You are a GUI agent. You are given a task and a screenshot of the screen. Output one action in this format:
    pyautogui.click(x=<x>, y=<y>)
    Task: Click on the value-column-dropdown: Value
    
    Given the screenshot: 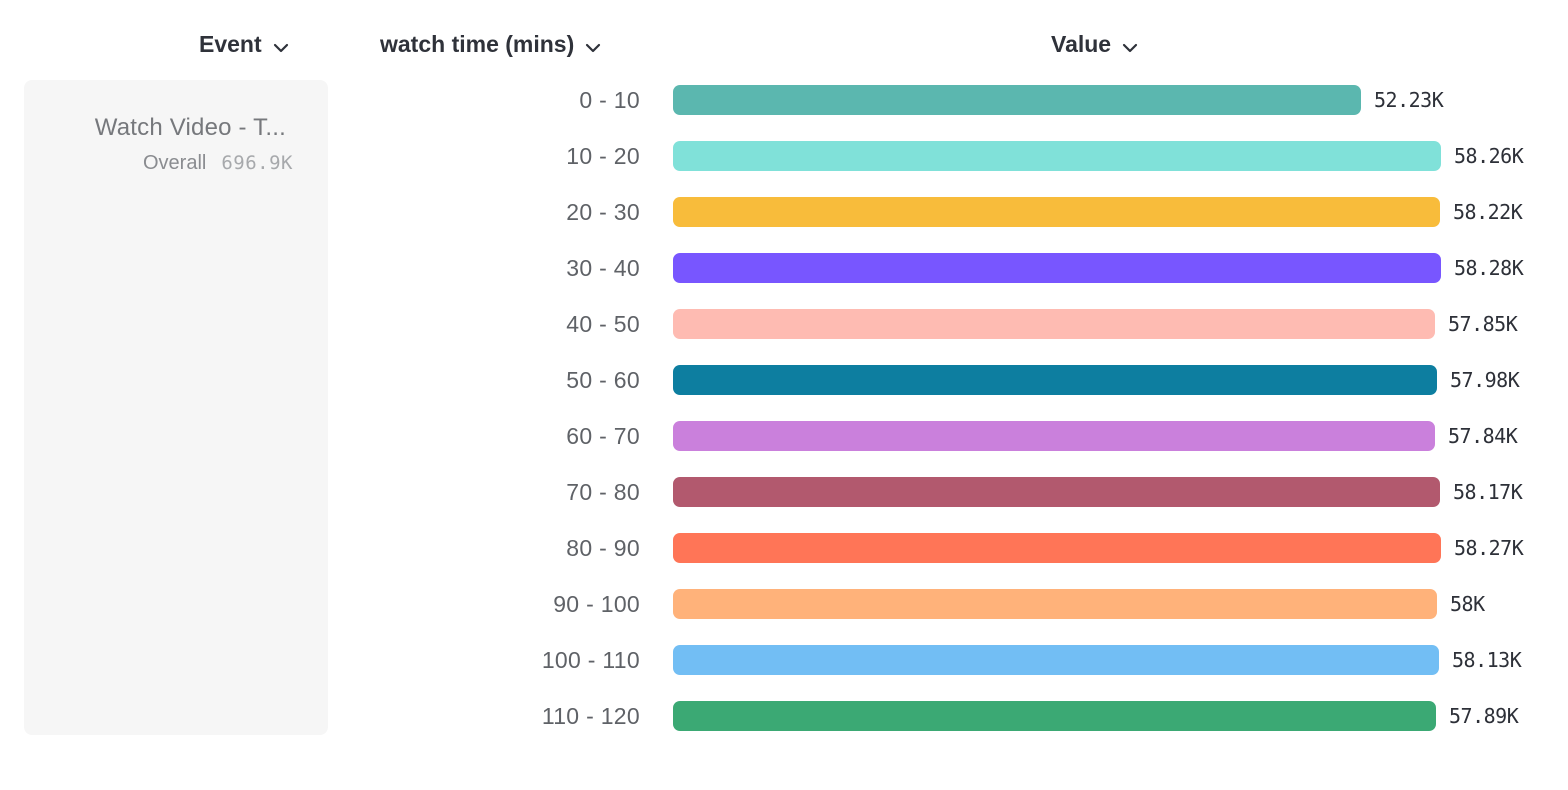 What is the action you would take?
    pyautogui.click(x=1094, y=44)
    